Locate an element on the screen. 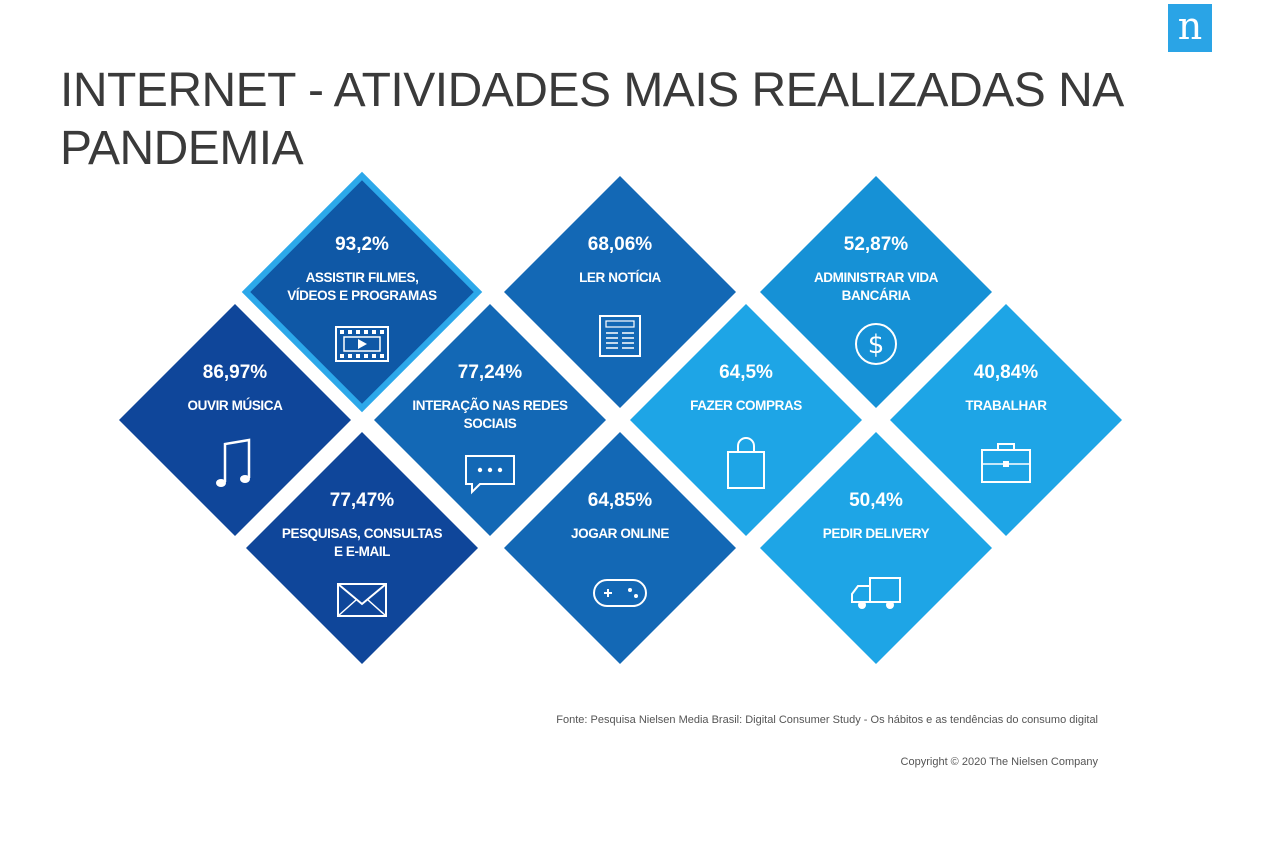 Image resolution: width=1280 pixels, height=845 pixels. activity-tile: 40,84% TRABALHAR is located at coordinates (1006, 420).